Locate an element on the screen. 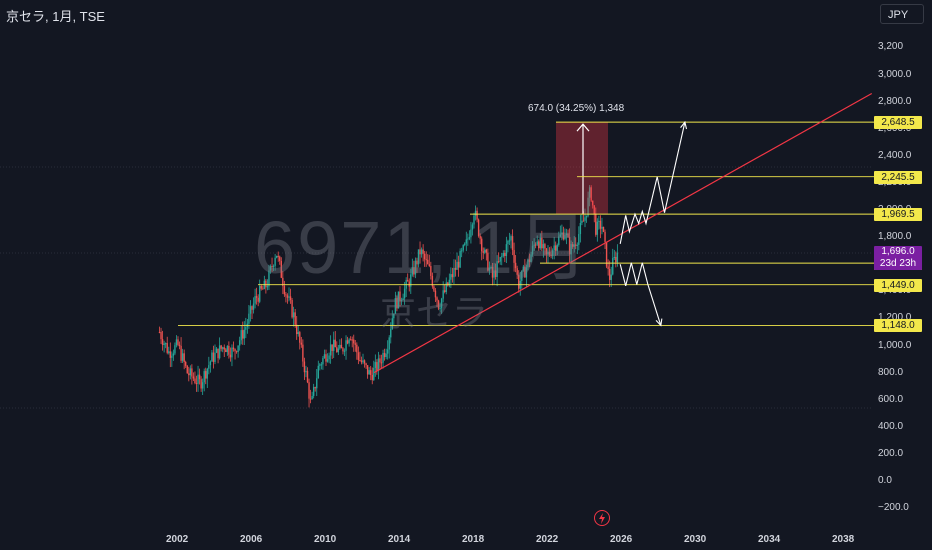  price-tick-label: 3,200 is located at coordinates (891, 47).